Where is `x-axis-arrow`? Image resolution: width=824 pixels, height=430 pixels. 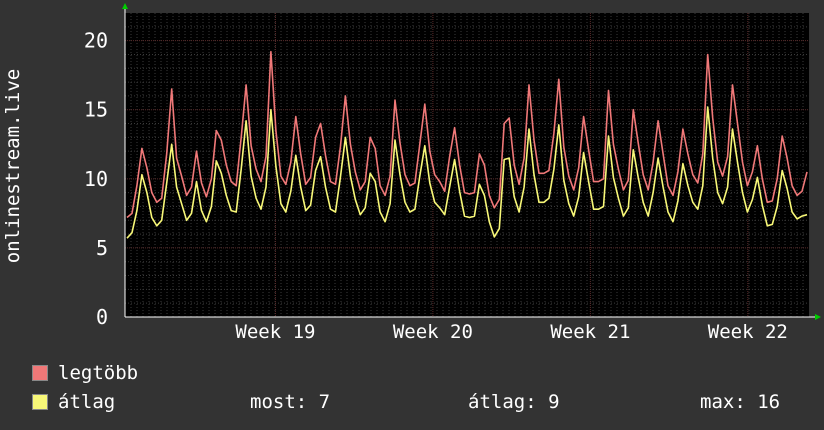
x-axis-arrow is located at coordinates (818, 317).